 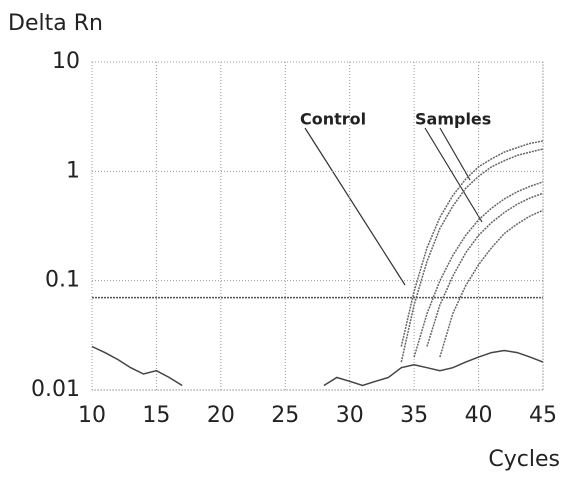 I want to click on x-axis-label: Cycles, so click(x=524, y=459).